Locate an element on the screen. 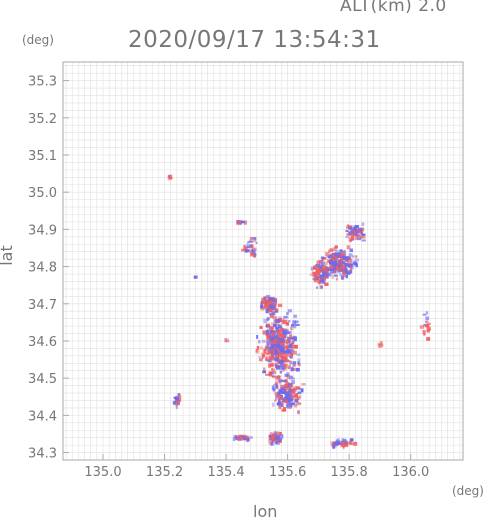 The image size is (491, 521). y-tick-label: 34.3 is located at coordinates (42, 454).